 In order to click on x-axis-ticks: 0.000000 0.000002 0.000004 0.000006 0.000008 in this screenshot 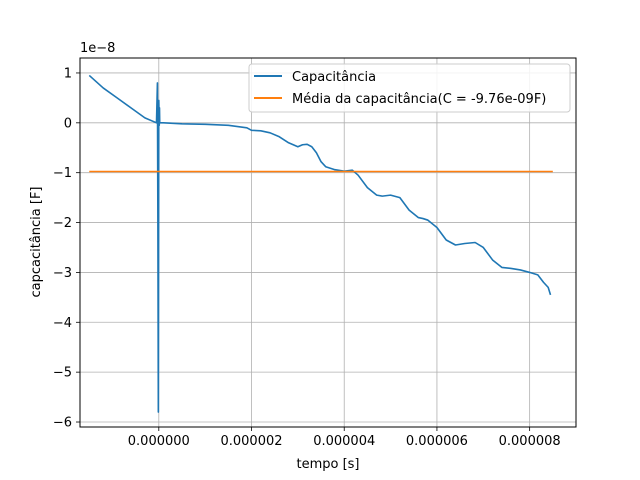, I will do `click(344, 438)`.